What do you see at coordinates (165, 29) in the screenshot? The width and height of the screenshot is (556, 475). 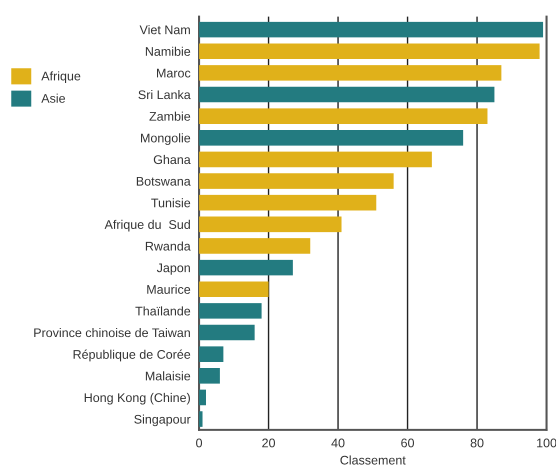 I see `y-tick-label: Viet Nam` at bounding box center [165, 29].